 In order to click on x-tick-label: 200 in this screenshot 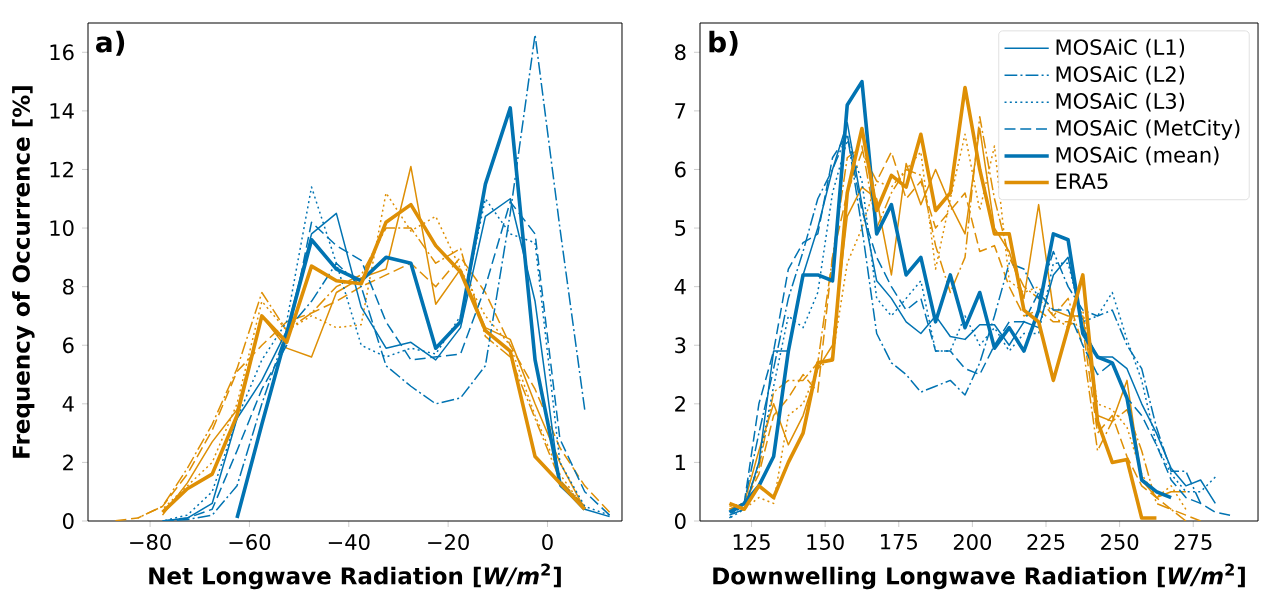, I will do `click(972, 542)`.